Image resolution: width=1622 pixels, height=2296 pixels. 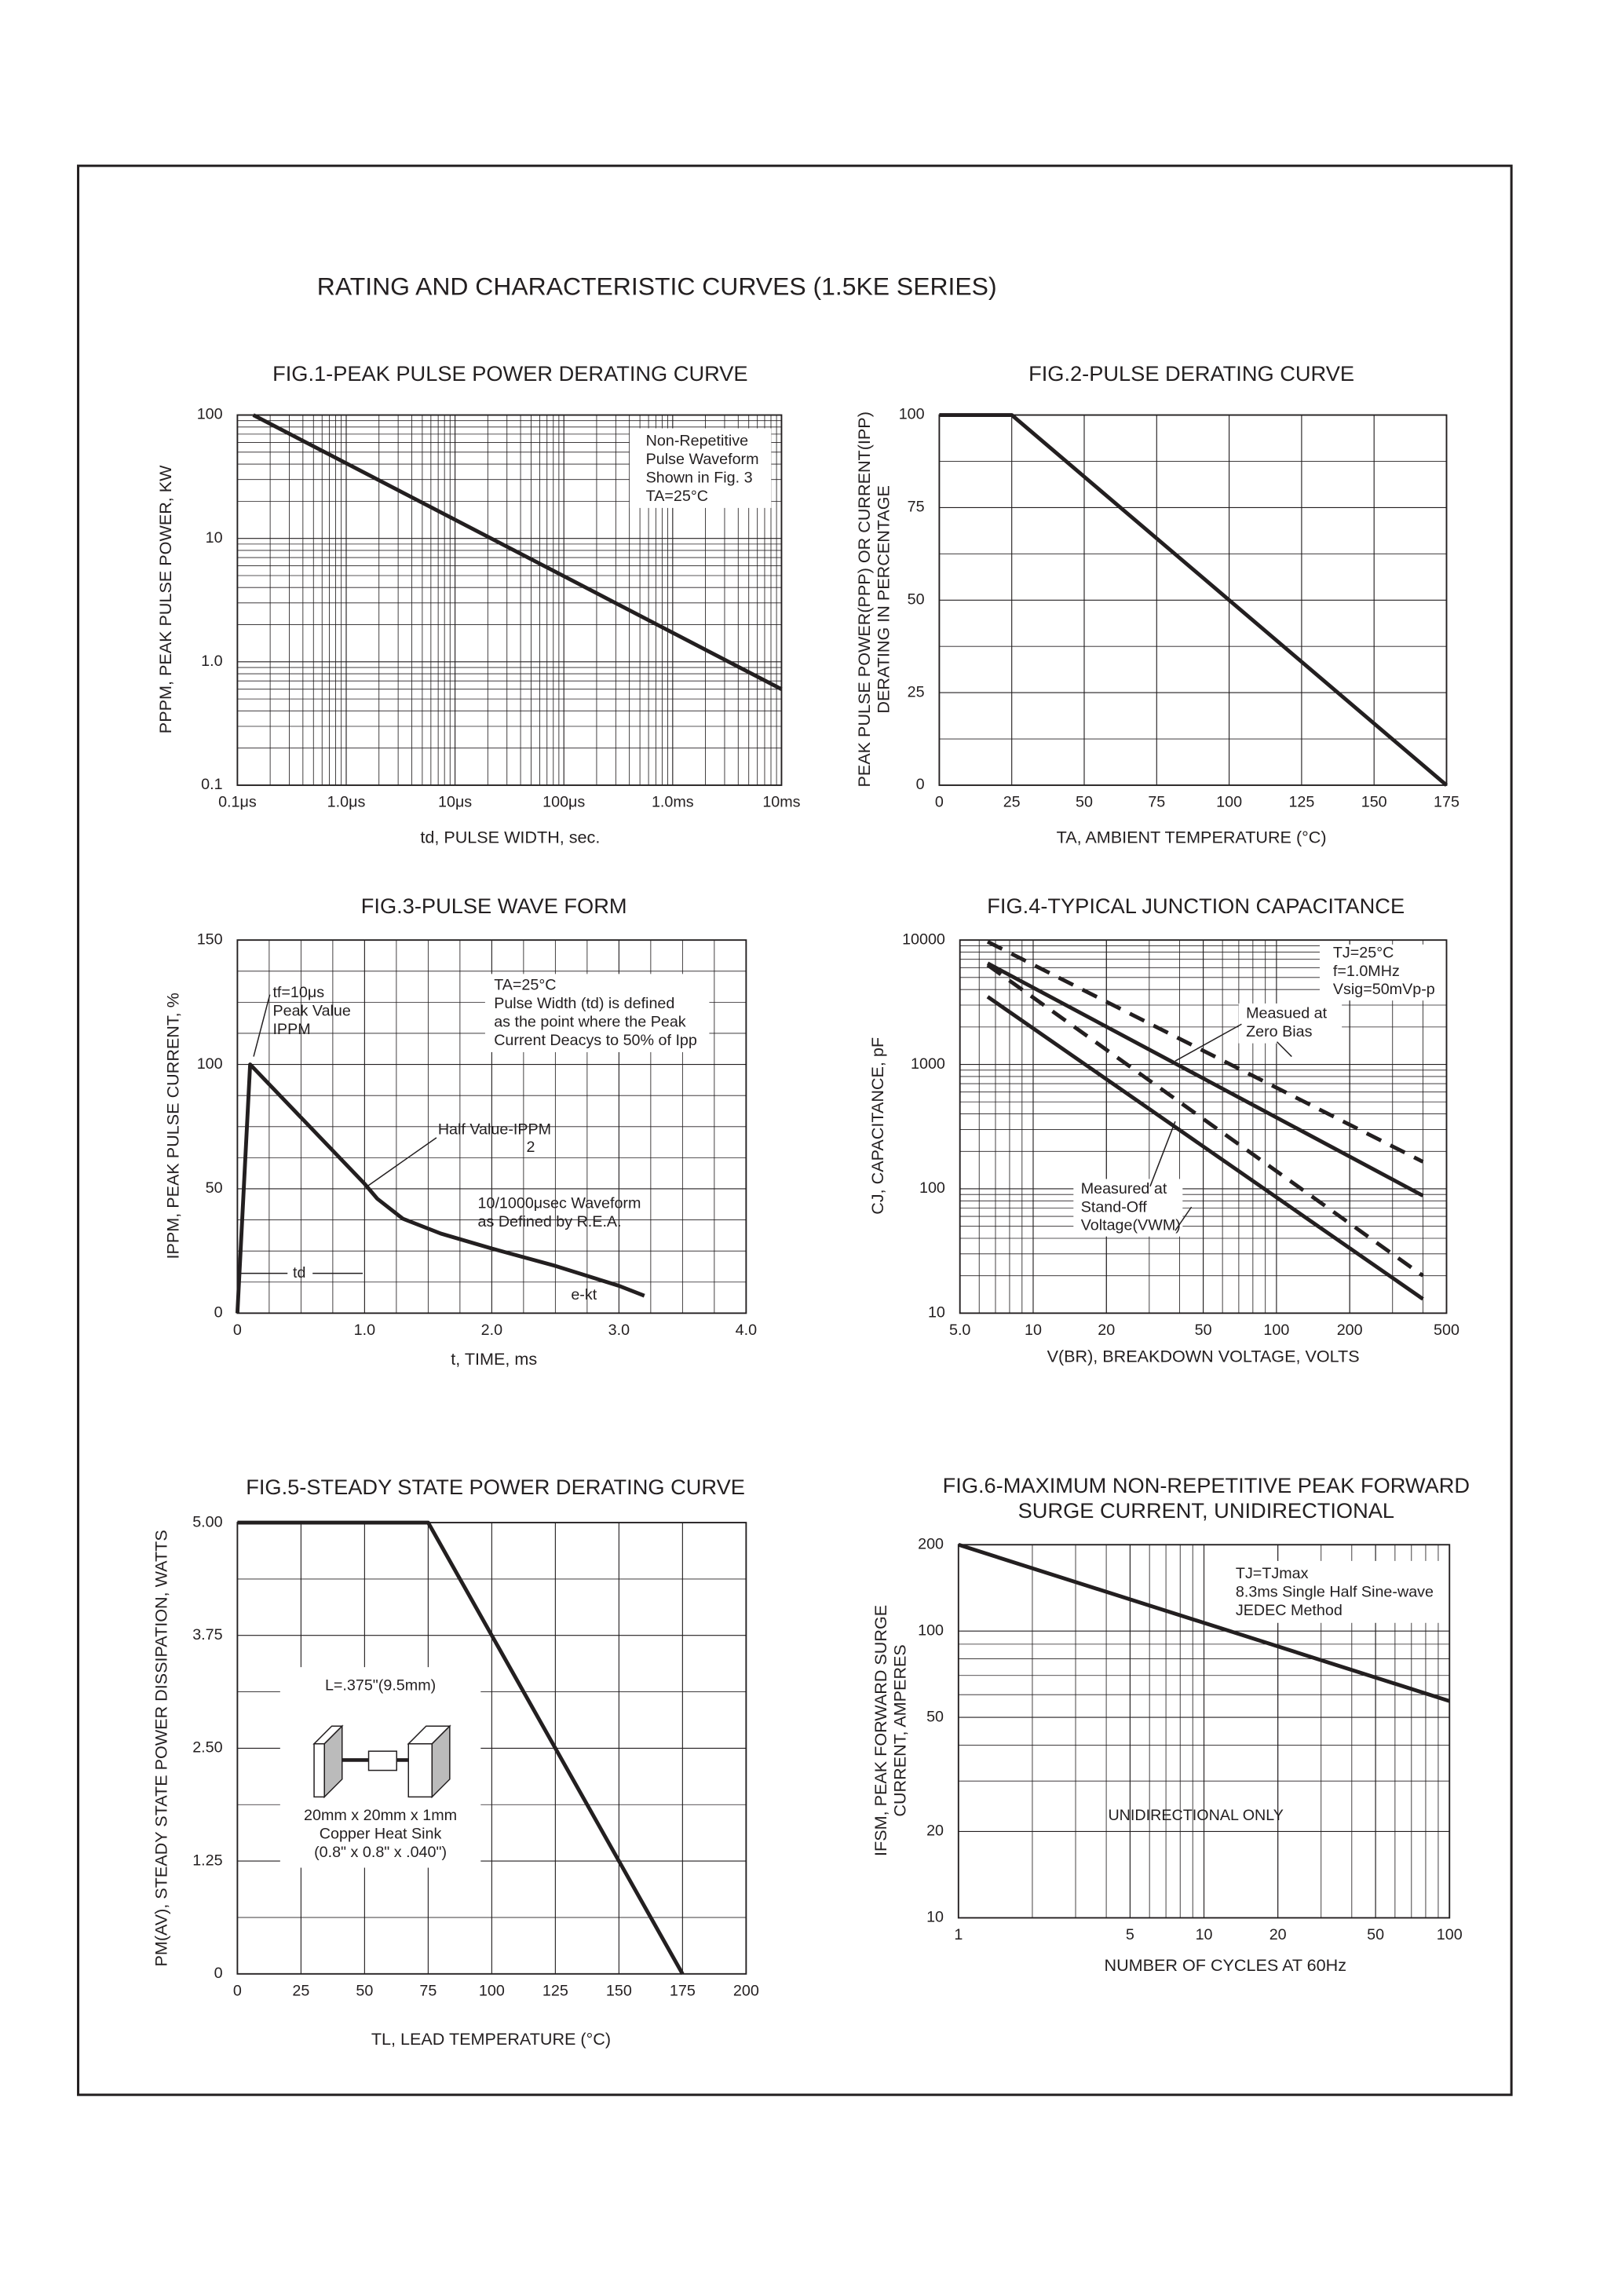 What do you see at coordinates (1156, 803) in the screenshot?
I see `x-tick-label: 75` at bounding box center [1156, 803].